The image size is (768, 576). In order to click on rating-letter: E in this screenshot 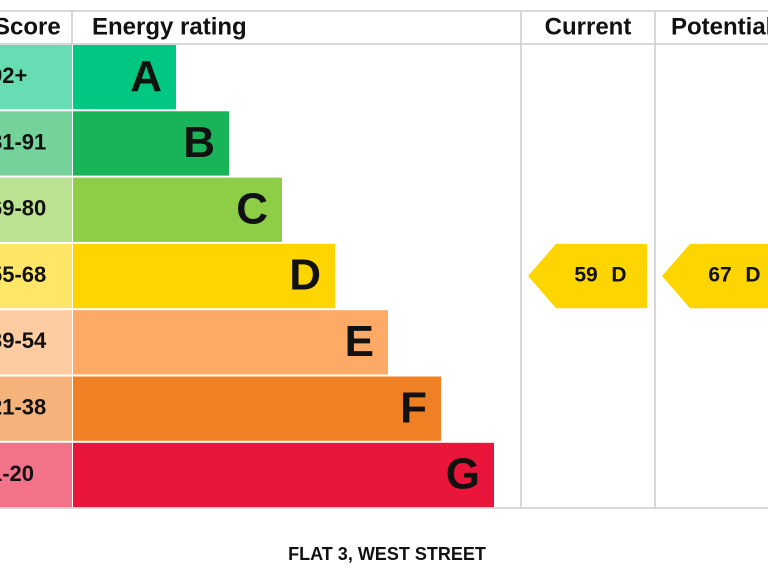, I will do `click(359, 341)`.